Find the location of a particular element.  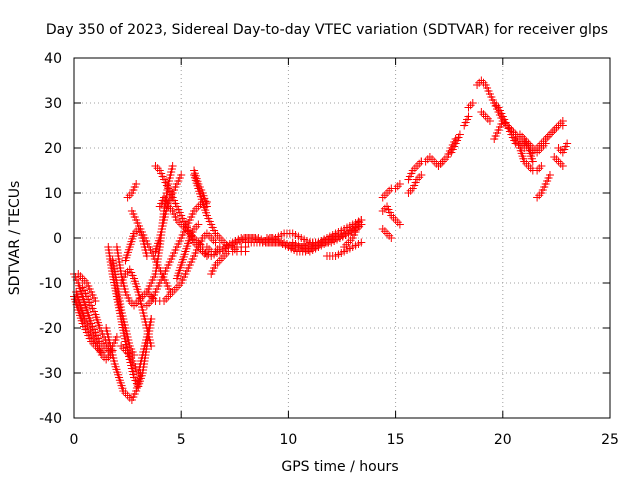

x-tick-label: 25 is located at coordinates (610, 440).